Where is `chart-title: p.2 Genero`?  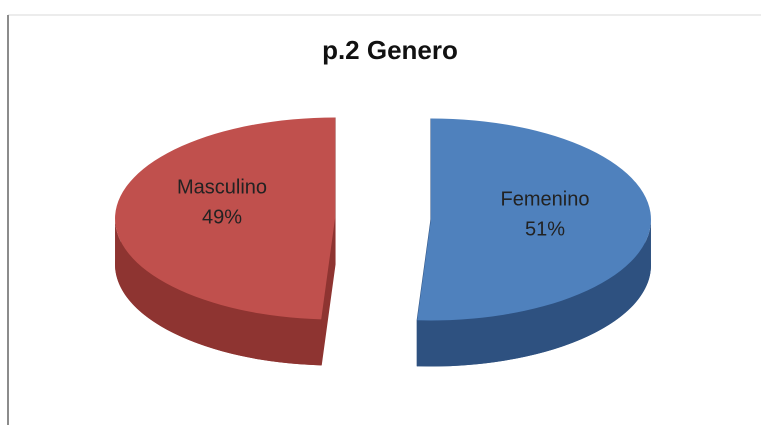 chart-title: p.2 Genero is located at coordinates (390, 50).